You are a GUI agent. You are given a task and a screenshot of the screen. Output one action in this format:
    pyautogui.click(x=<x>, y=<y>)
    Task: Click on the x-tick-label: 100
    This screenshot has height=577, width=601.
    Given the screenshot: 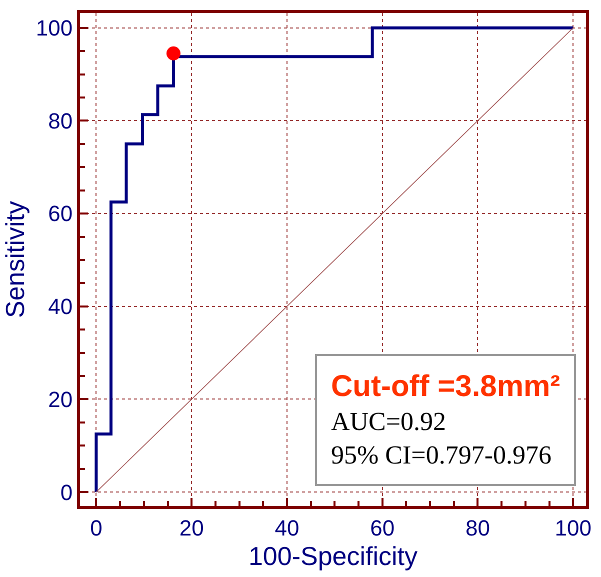 What is the action you would take?
    pyautogui.click(x=573, y=527)
    